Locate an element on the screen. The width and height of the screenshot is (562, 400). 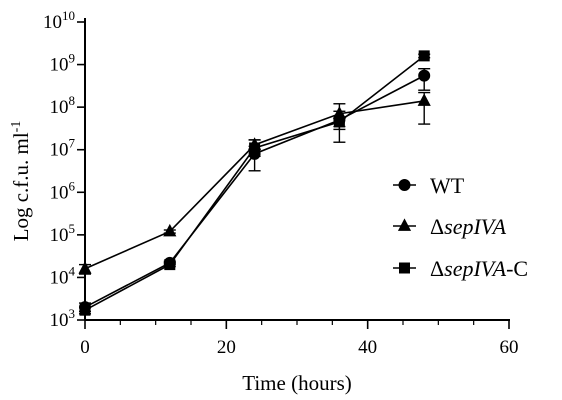
x-axis-title: Time (hours) is located at coordinates (296, 383).